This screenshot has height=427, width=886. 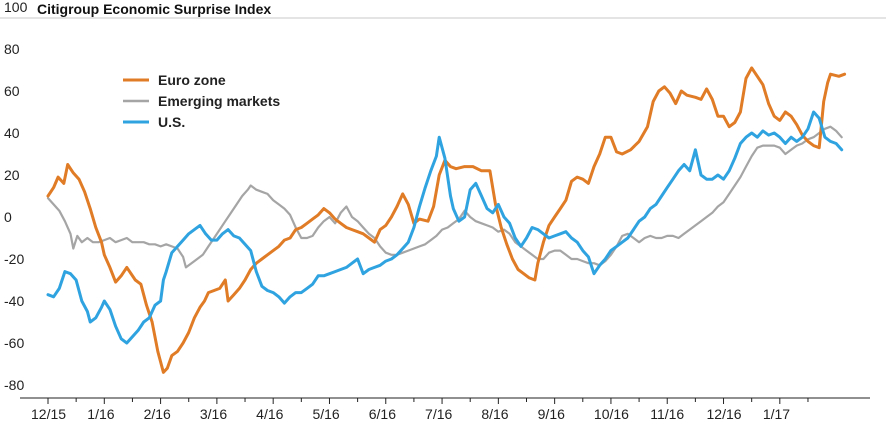 What do you see at coordinates (776, 414) in the screenshot?
I see `x-tick-label: 1/17` at bounding box center [776, 414].